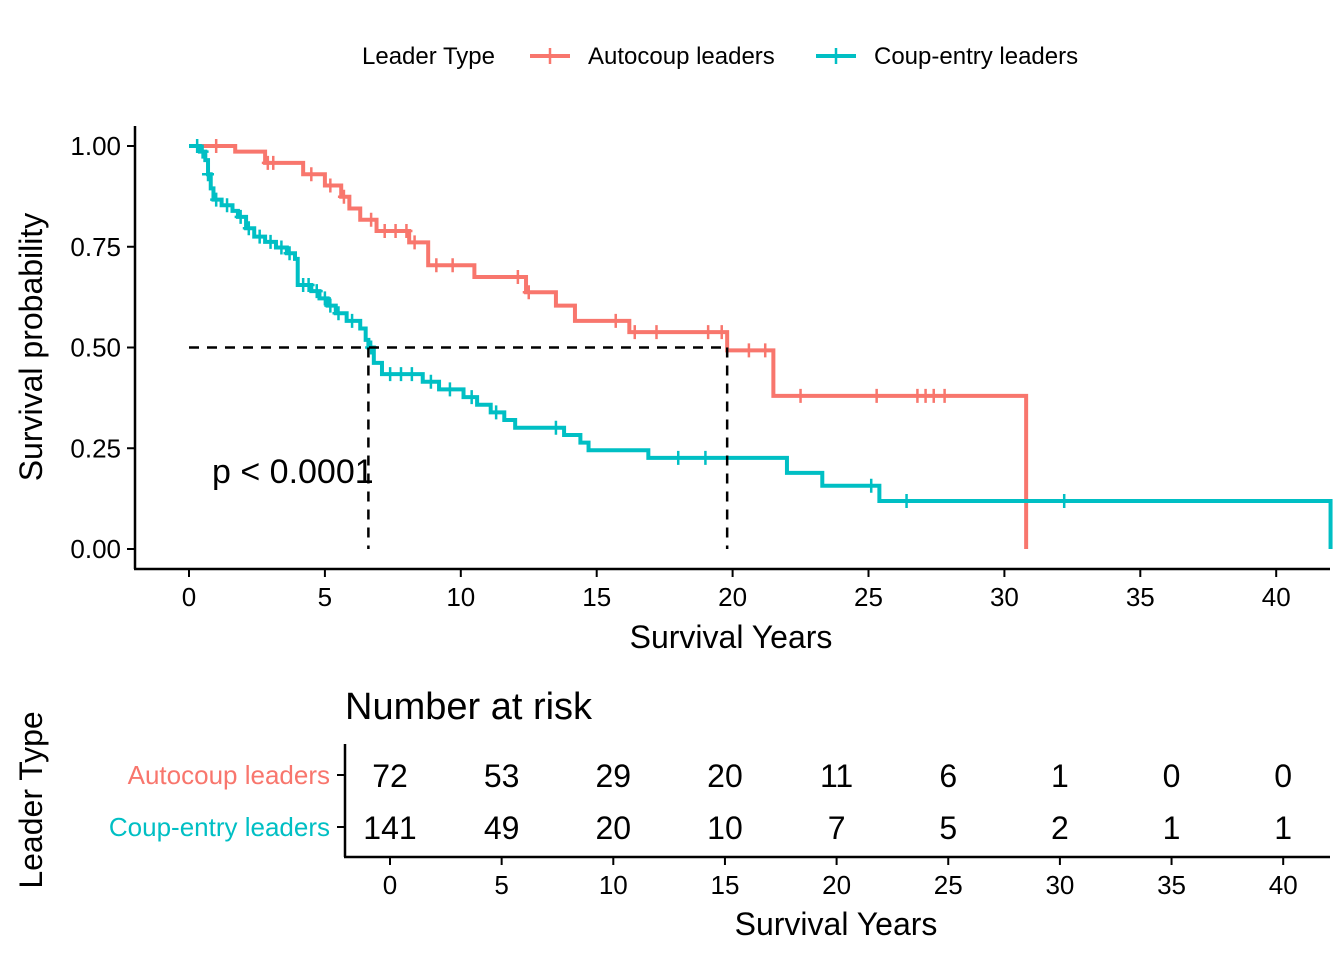 The height and width of the screenshot is (960, 1344). I want to click on risk-cell: 7, so click(837, 828).